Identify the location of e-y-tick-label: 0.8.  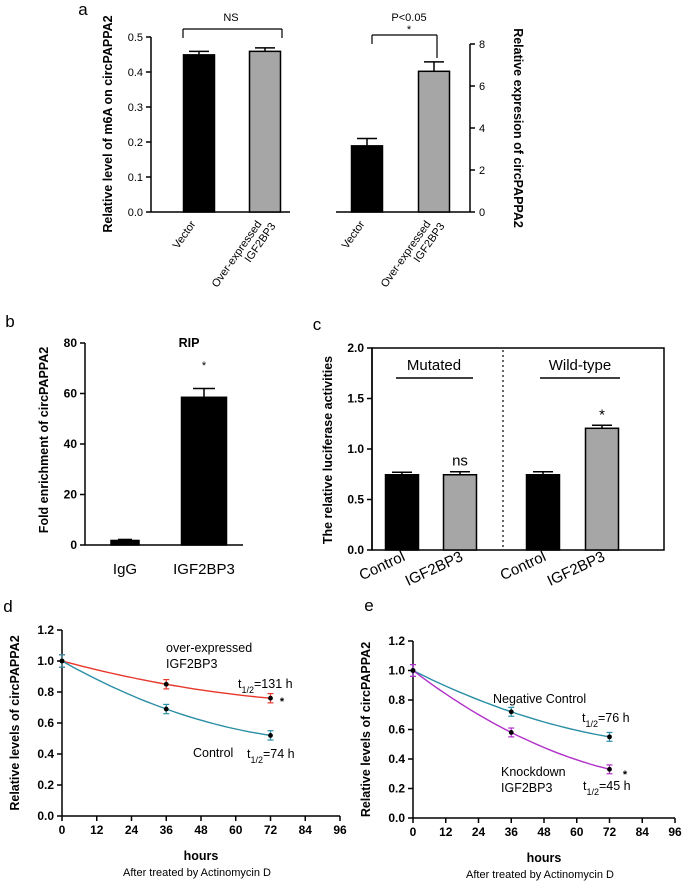
(396, 700).